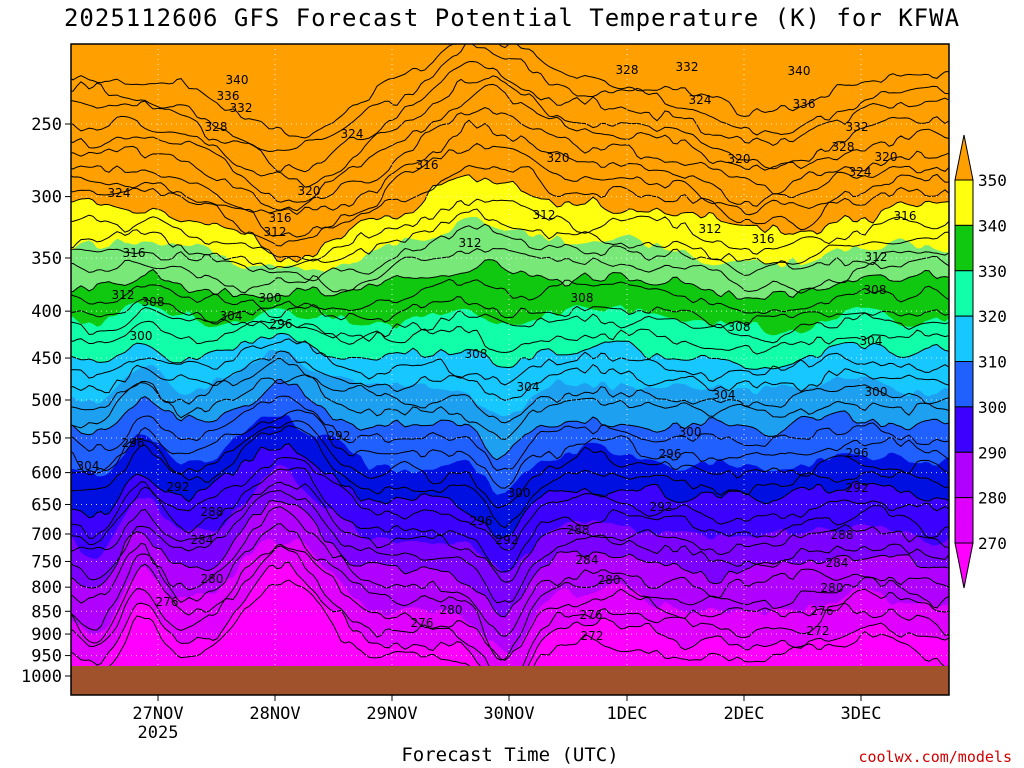 The image size is (1024, 768). Describe the element at coordinates (241, 108) in the screenshot. I see `contour-label: 332` at that location.